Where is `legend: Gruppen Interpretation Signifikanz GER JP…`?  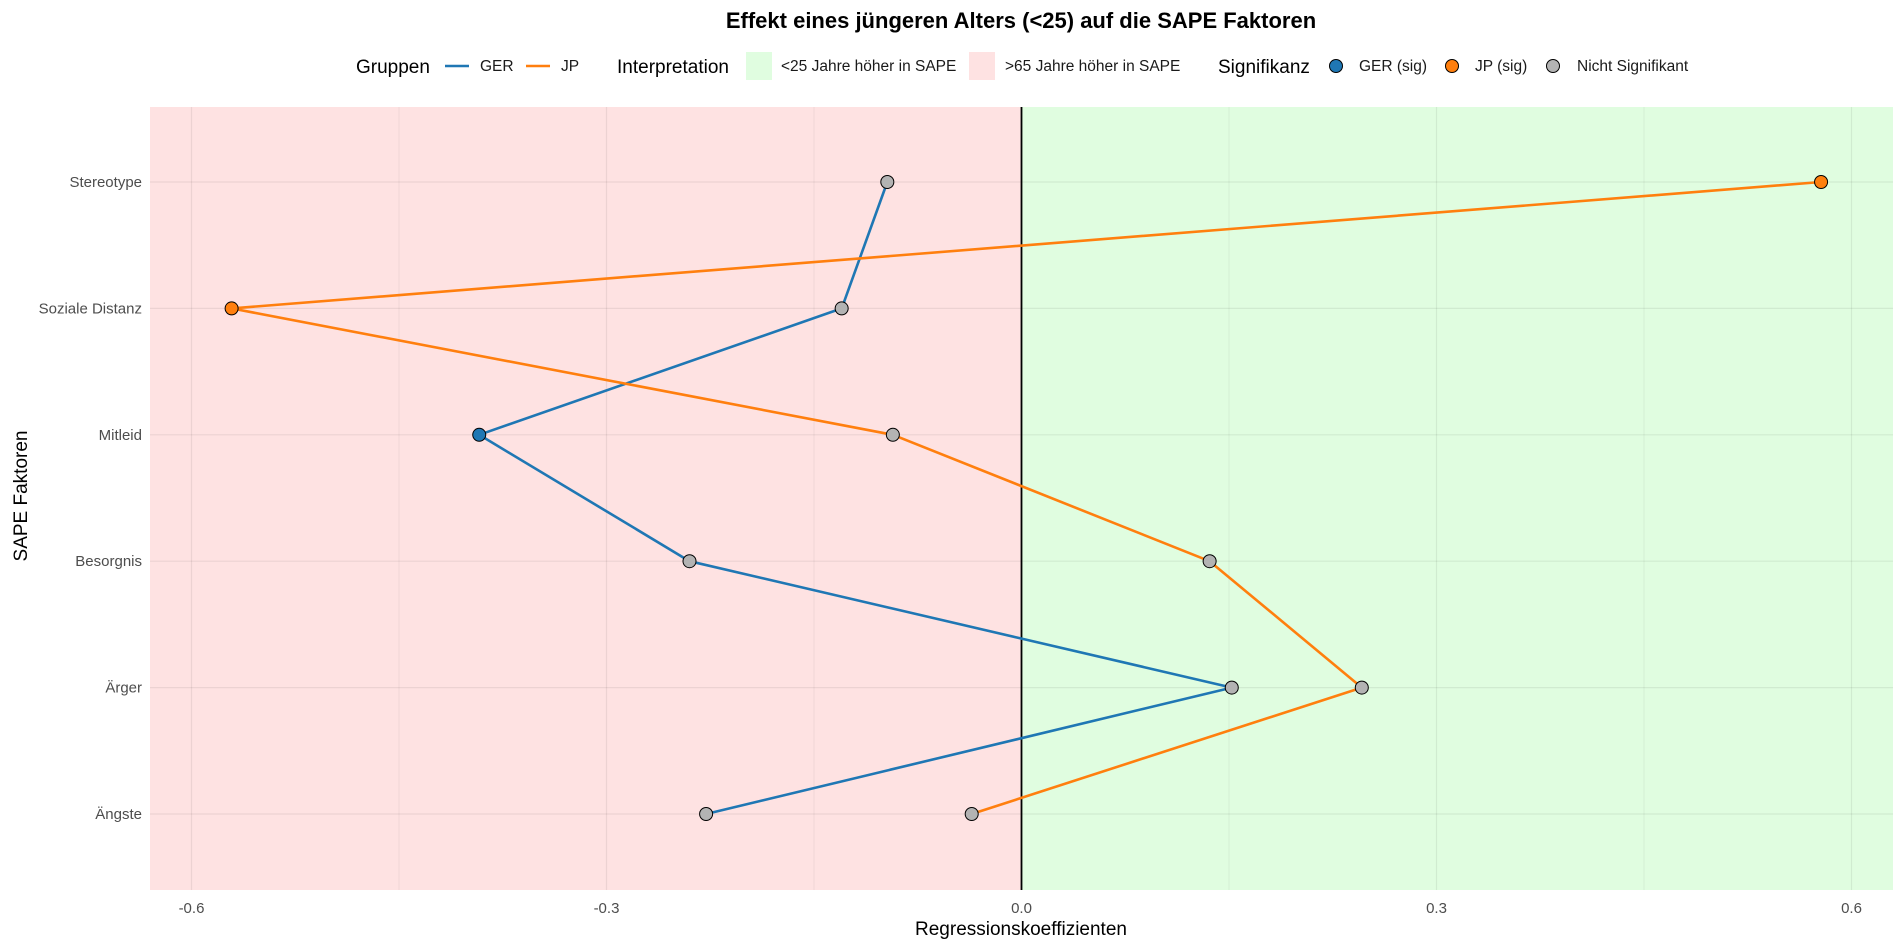
legend: Gruppen Interpretation Signifikanz GER JP… is located at coordinates (1022, 66).